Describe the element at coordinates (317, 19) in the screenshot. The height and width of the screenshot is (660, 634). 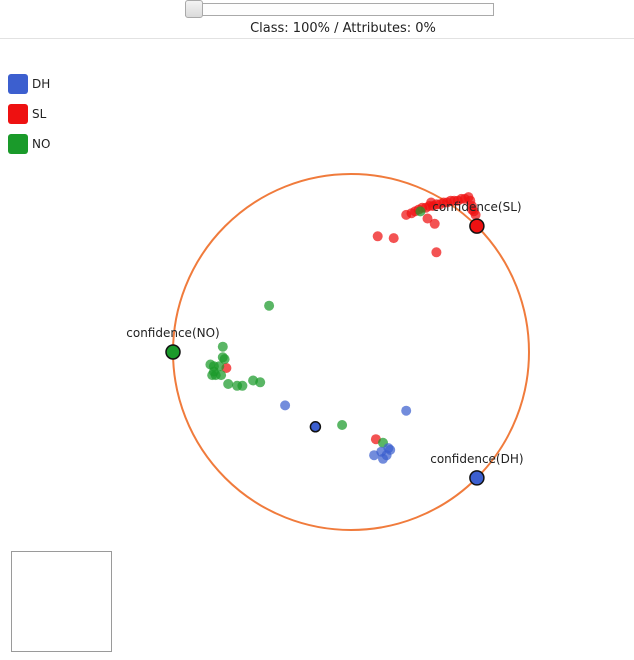
I see `top-toolbar: Class: 100% / Attributes: 0%` at that location.